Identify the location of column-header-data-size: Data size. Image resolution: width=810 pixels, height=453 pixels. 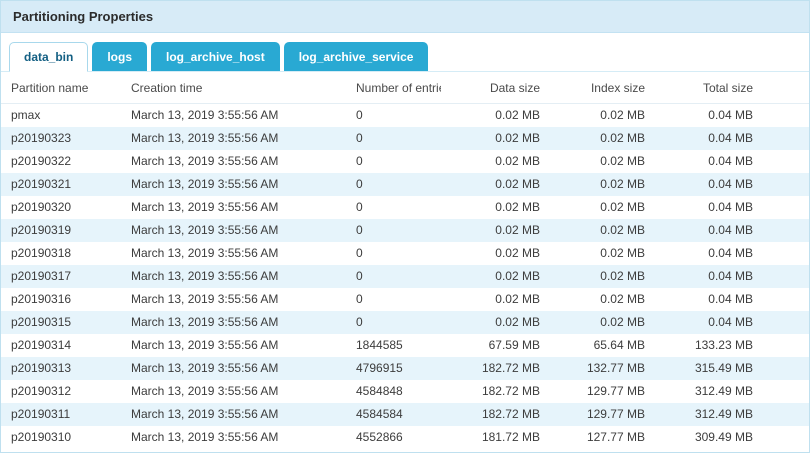
(493, 88).